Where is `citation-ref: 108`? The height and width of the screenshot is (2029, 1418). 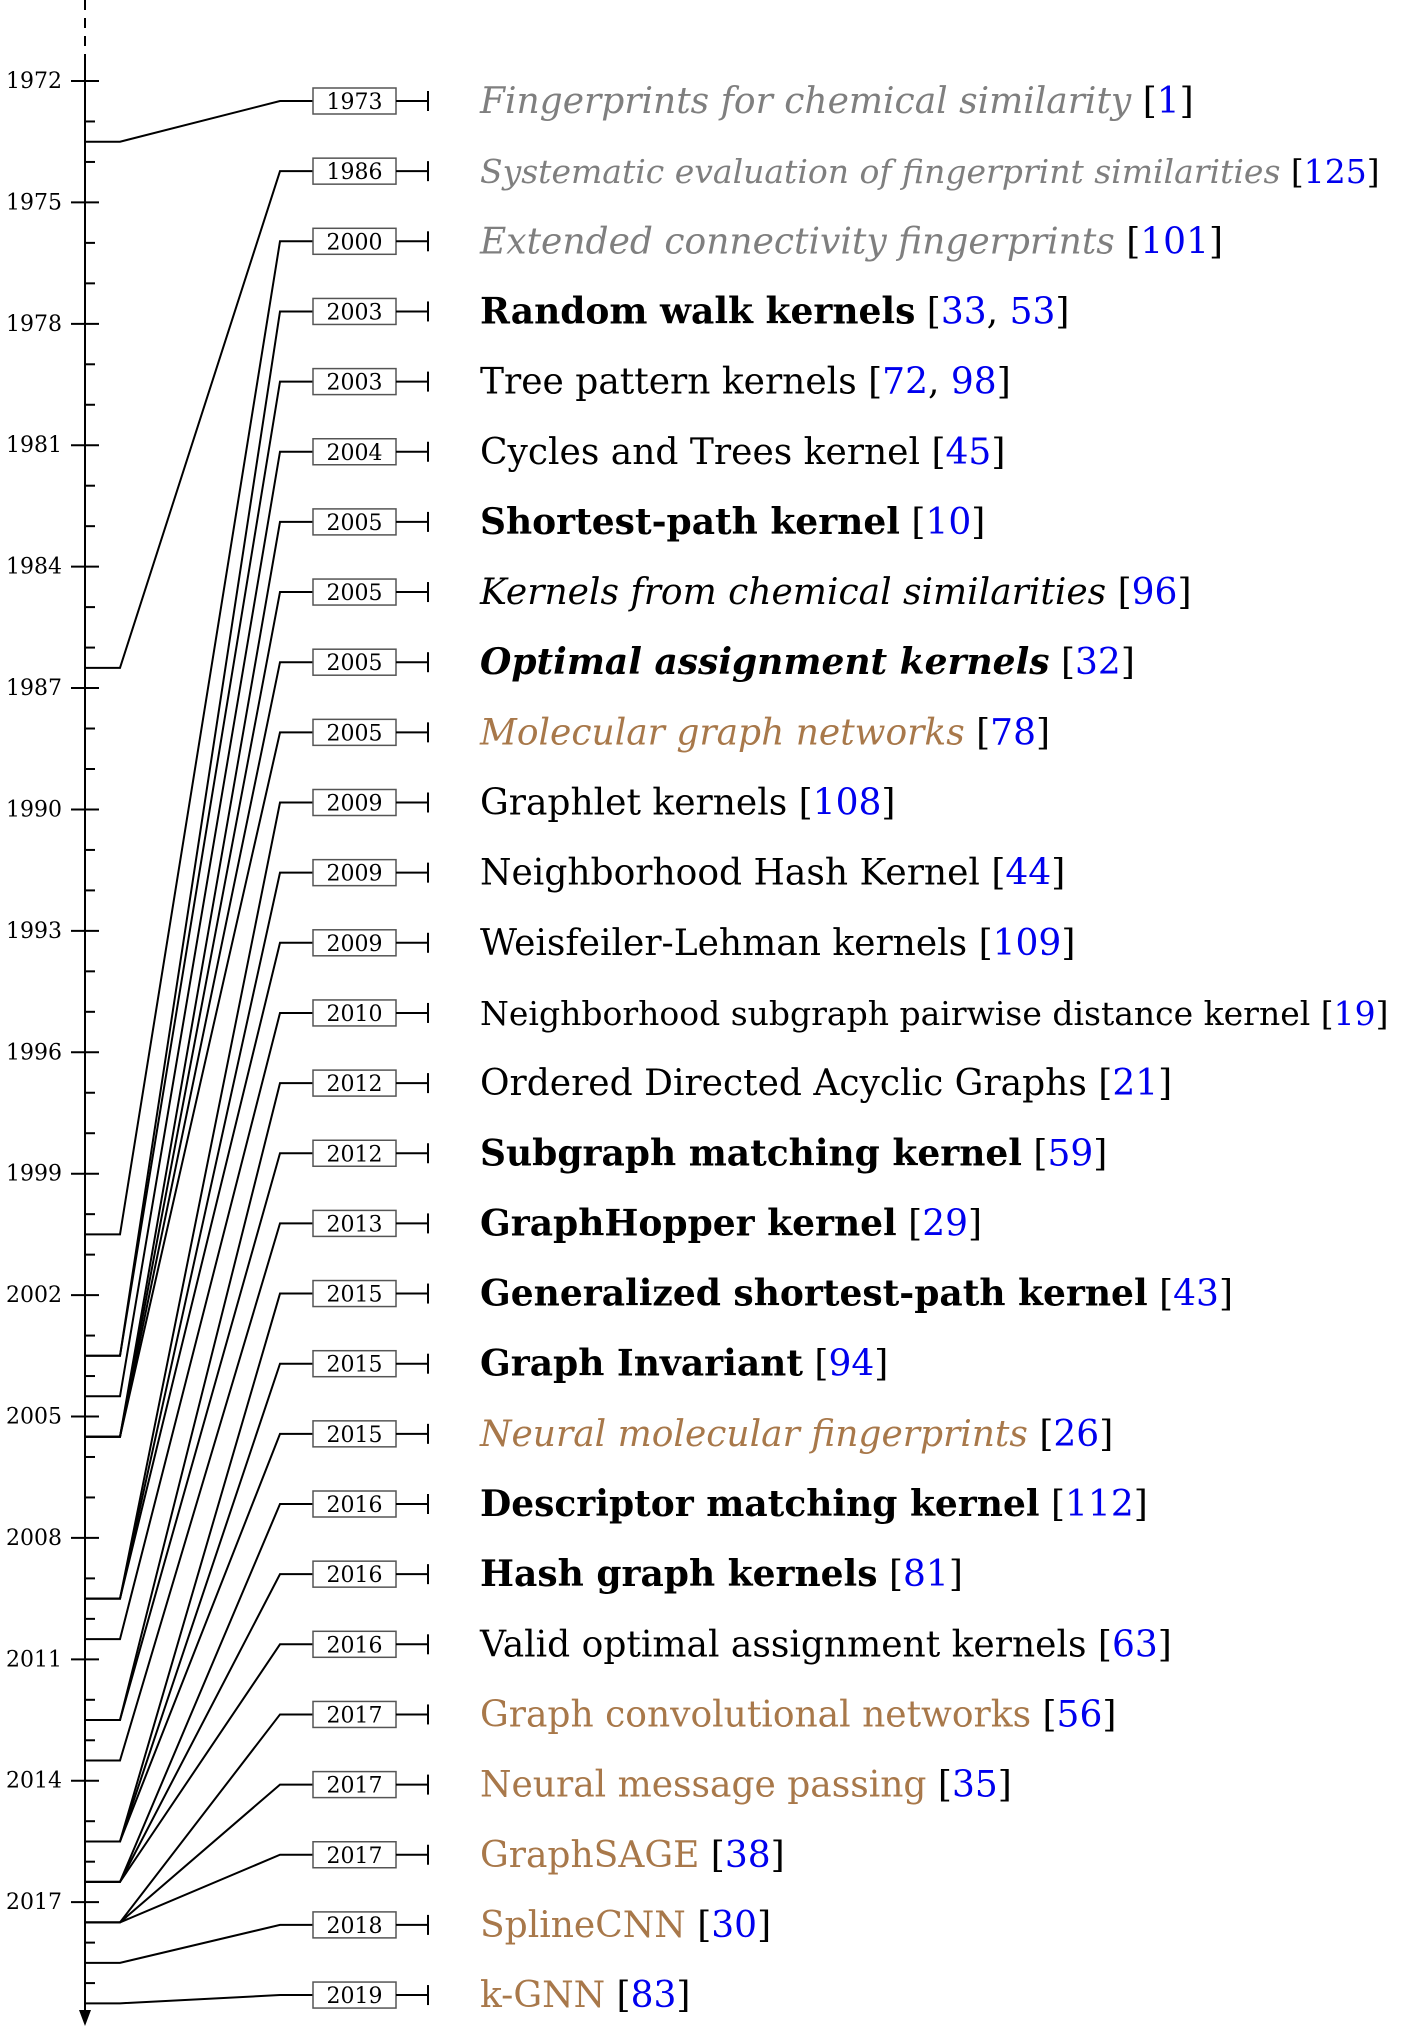 citation-ref: 108 is located at coordinates (847, 803).